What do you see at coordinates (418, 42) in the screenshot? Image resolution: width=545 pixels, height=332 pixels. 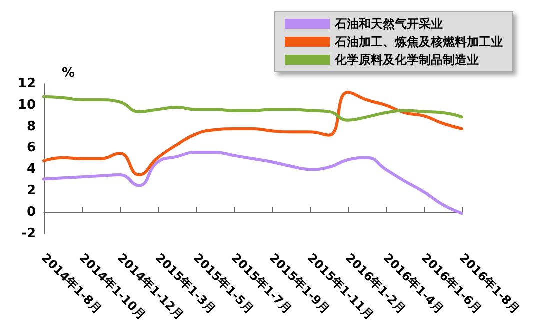 I see `legend-label: 石油加工、炼焦及核燃料加工业` at bounding box center [418, 42].